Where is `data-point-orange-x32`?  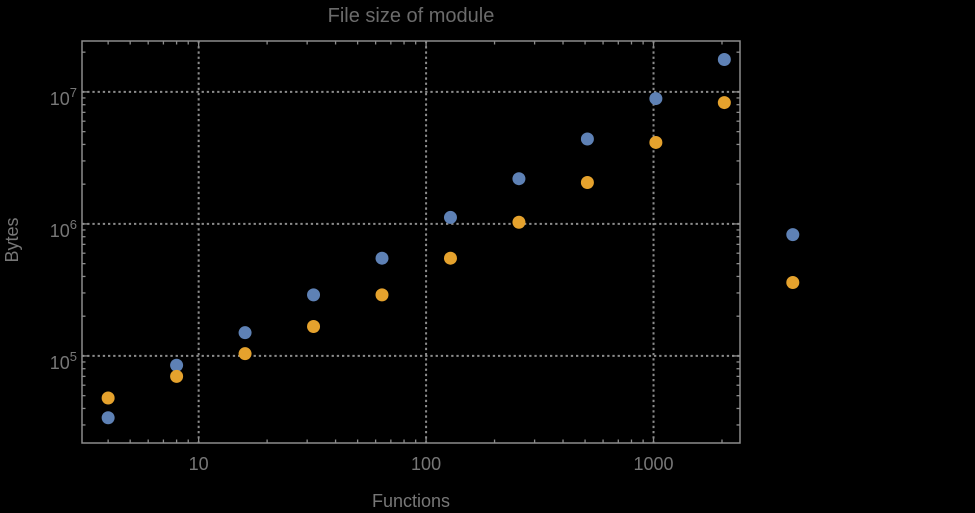
data-point-orange-x32 is located at coordinates (314, 327).